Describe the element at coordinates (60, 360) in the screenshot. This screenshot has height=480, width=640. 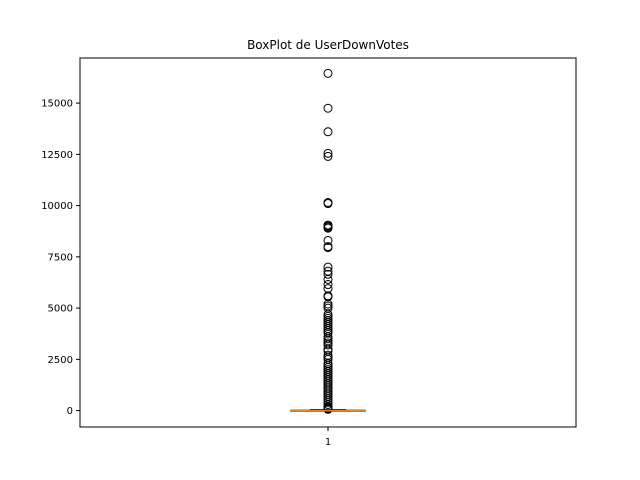
I see `y-tick-label-1: 2500` at that location.